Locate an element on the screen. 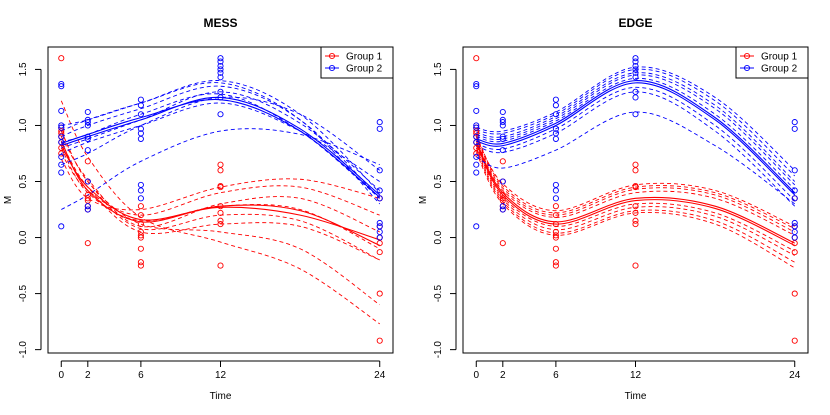 The image size is (830, 415). x-axis-label: Time is located at coordinates (636, 396).